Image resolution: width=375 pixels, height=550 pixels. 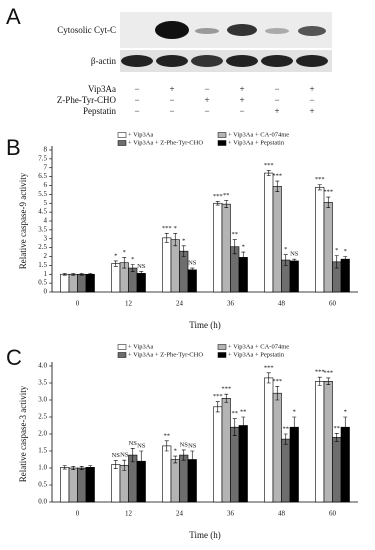 I want to click on y-tick-label: 0, so click(x=46, y=292).